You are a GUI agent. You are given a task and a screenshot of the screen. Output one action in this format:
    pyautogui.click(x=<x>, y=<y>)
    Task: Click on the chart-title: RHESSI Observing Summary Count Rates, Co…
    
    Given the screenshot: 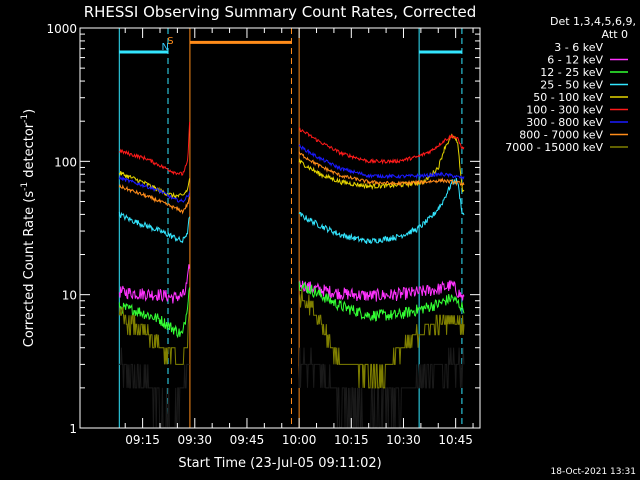 What is the action you would take?
    pyautogui.click(x=280, y=12)
    